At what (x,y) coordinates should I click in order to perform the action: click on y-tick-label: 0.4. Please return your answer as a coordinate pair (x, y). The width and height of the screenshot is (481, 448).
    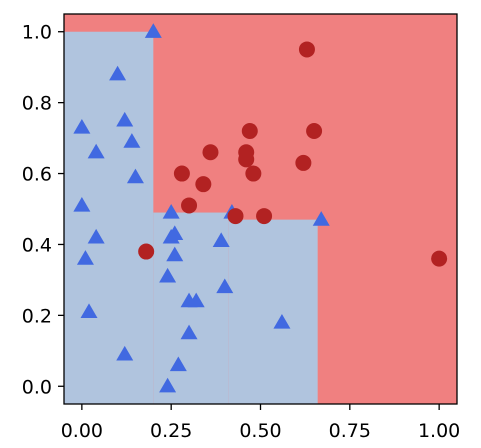
    Looking at the image, I should click on (37, 245).